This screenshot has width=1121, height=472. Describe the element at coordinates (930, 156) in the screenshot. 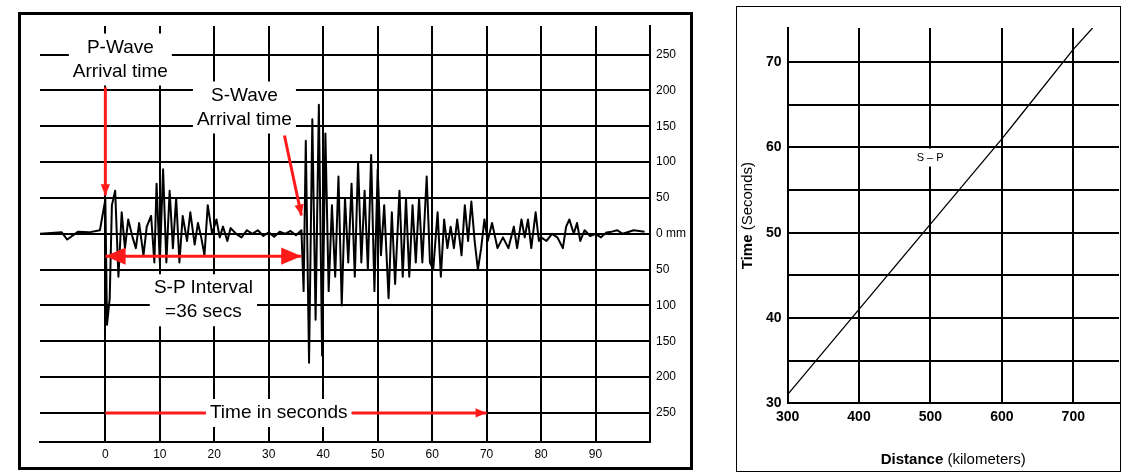

I see `text: S – P` at that location.